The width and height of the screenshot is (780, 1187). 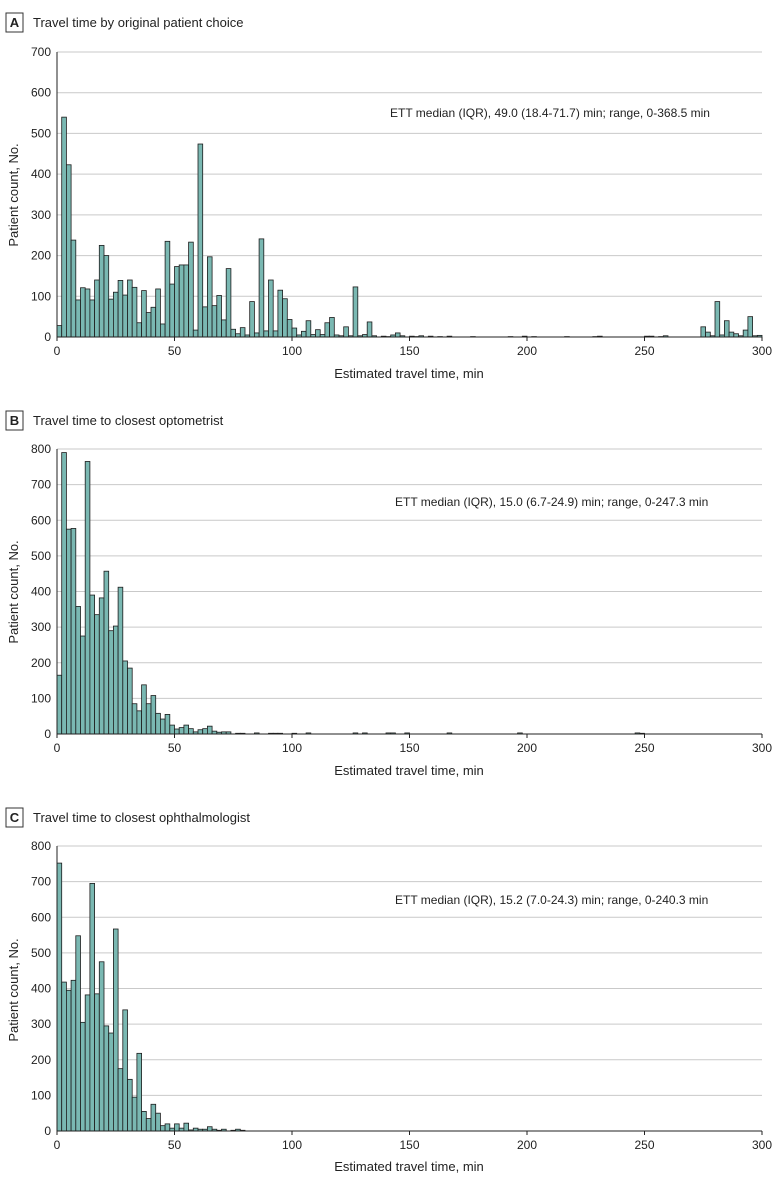 What do you see at coordinates (41, 1060) in the screenshot?
I see `panel-c-y-tick-label: 200` at bounding box center [41, 1060].